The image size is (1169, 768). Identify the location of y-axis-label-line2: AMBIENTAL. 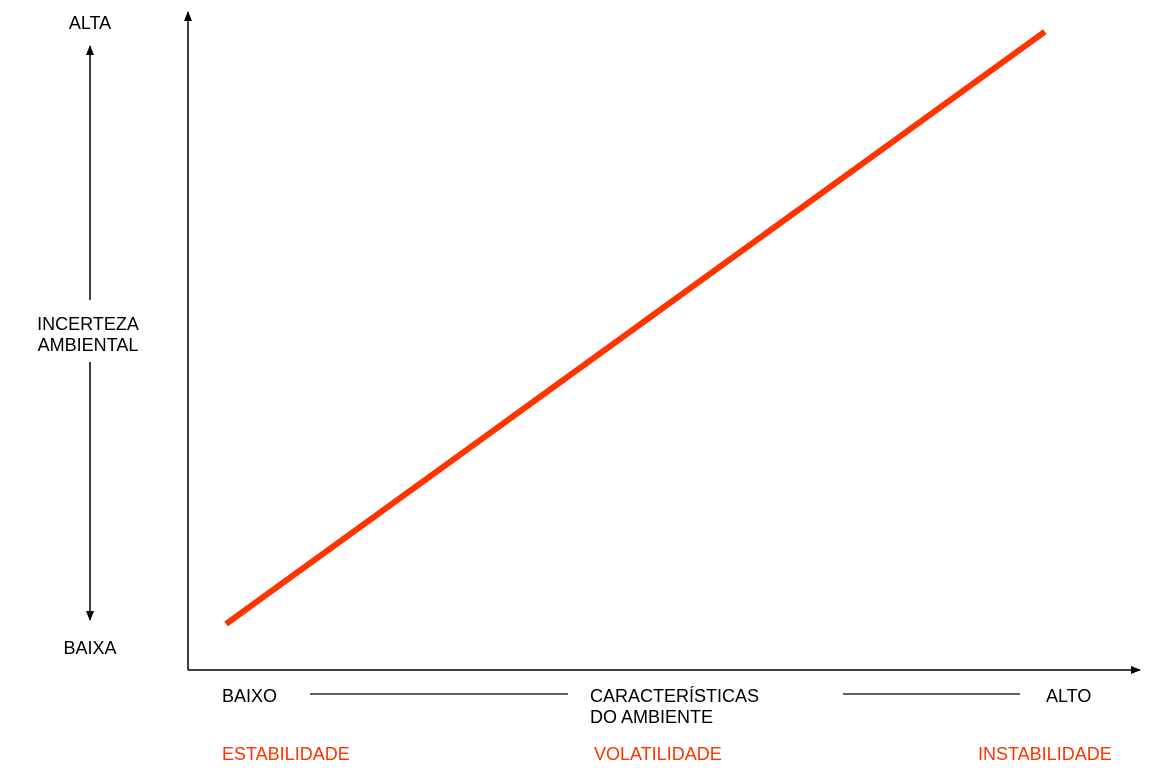
(88, 345).